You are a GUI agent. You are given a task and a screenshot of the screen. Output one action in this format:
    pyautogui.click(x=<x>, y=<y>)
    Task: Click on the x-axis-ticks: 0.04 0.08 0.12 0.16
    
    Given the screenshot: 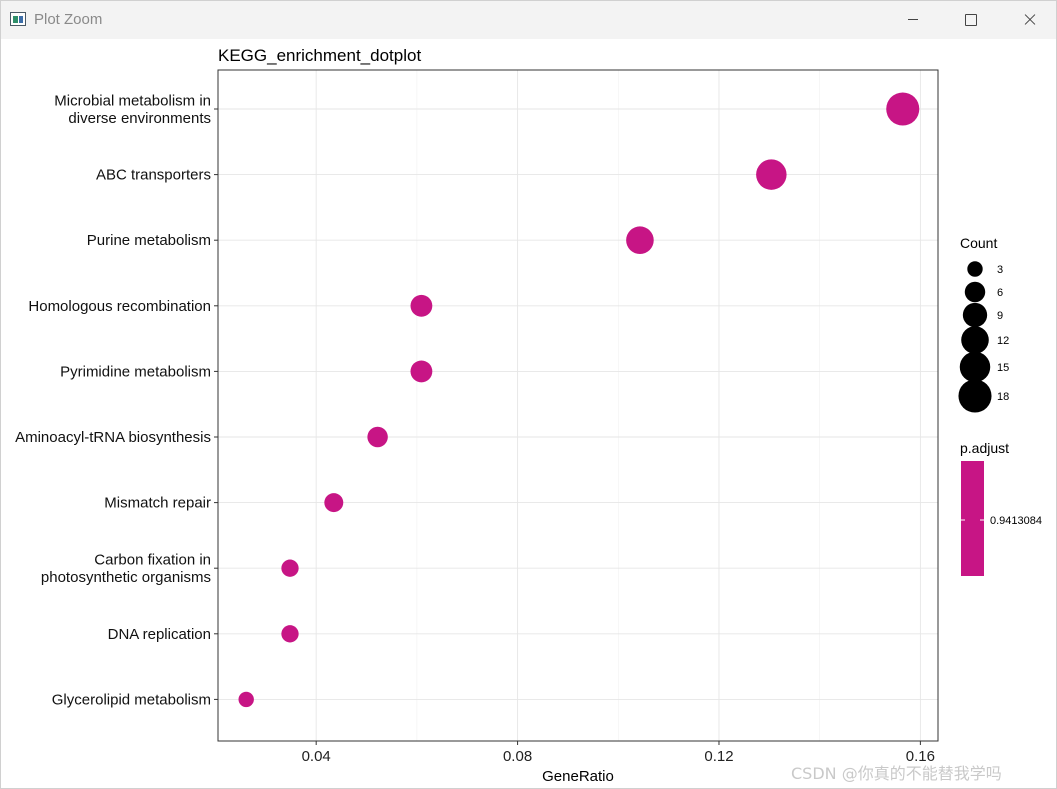 What is the action you would take?
    pyautogui.click(x=618, y=753)
    